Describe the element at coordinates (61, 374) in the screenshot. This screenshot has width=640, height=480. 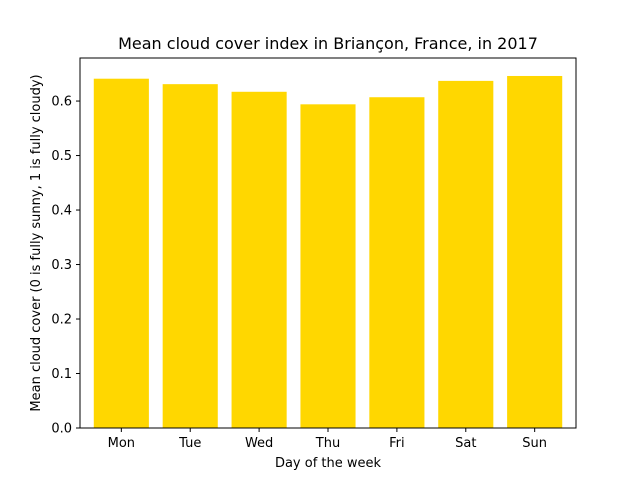
I see `y-tick-label: 0.1` at that location.